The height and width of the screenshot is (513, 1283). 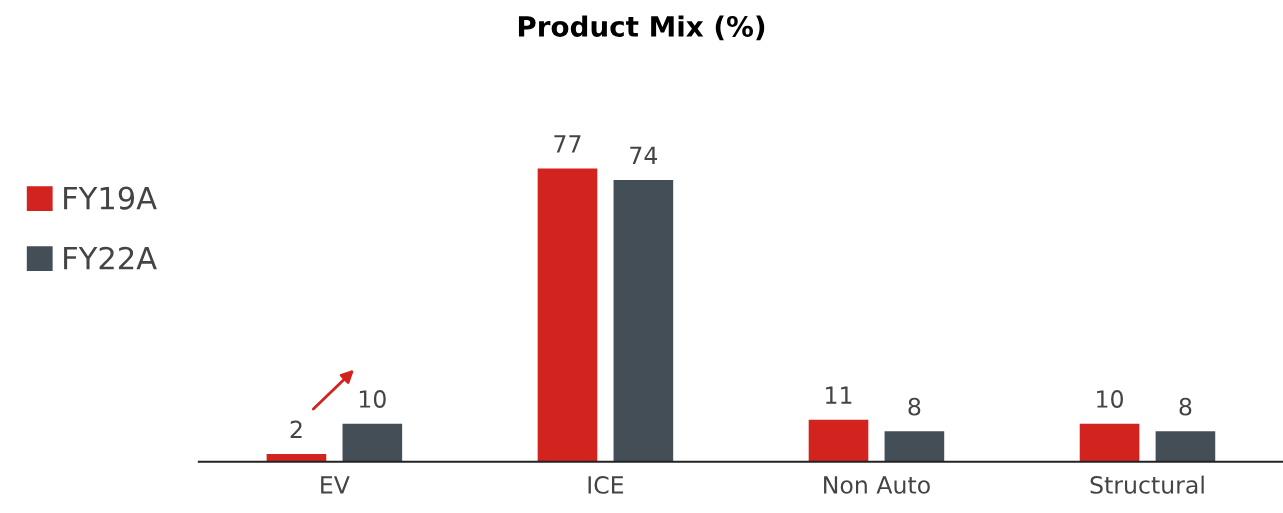 I want to click on legend-label: FY19A, so click(x=110, y=198).